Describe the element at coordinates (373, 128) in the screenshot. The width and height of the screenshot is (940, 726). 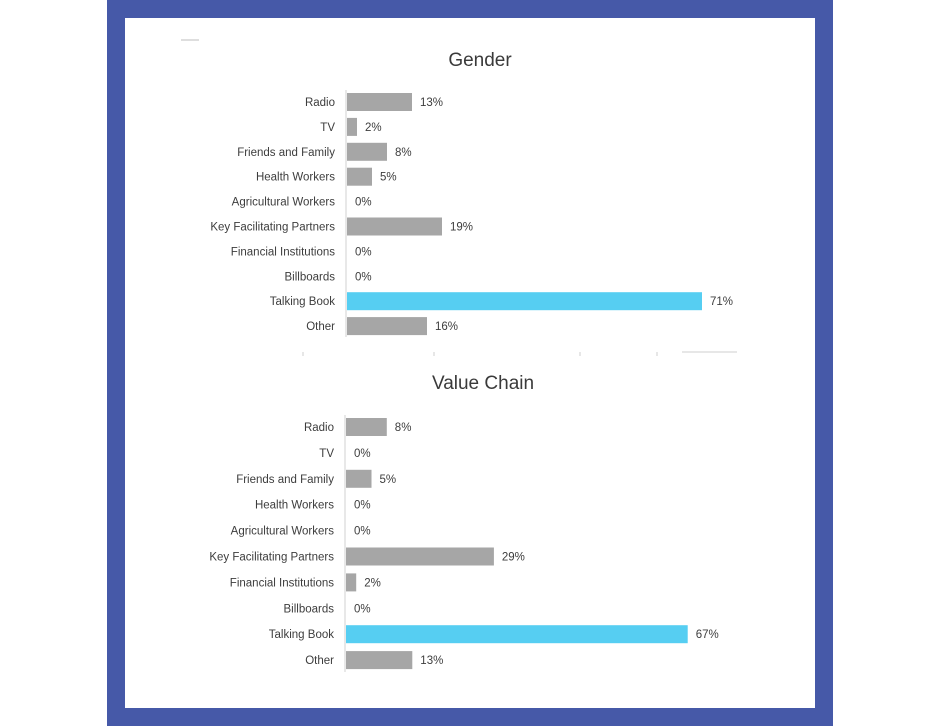
I see `value-label-tv: 2%` at that location.